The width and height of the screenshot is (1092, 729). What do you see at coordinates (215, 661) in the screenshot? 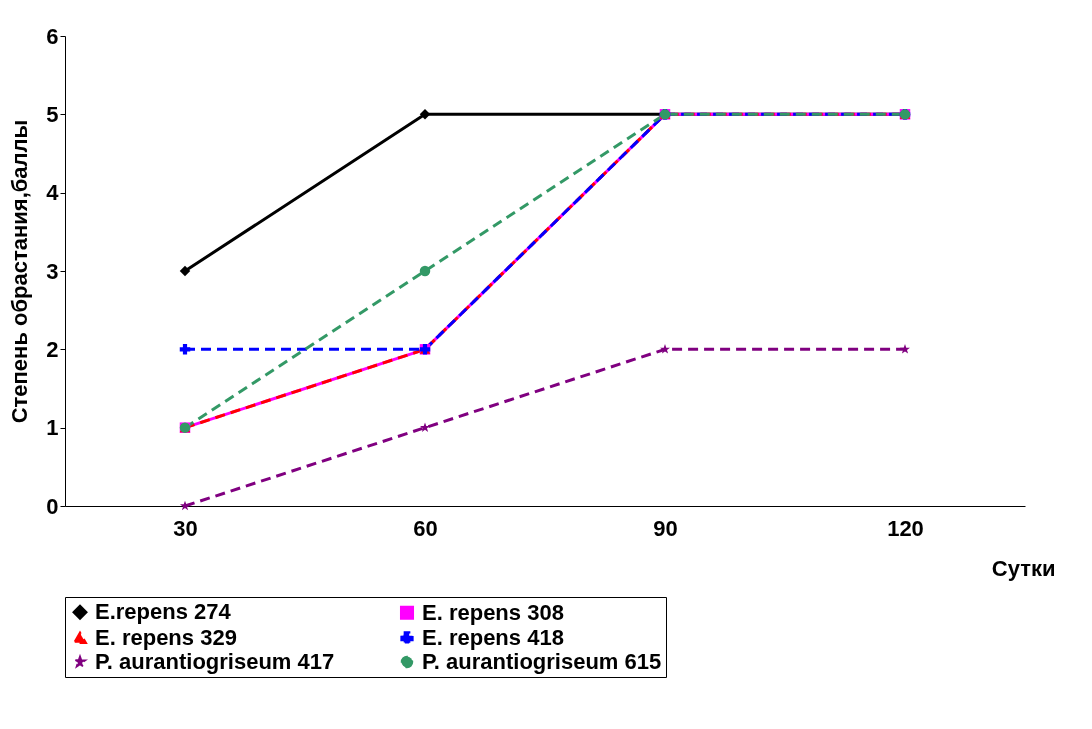
I see `legend-label: P. aurantiogriseum 417` at bounding box center [215, 661].